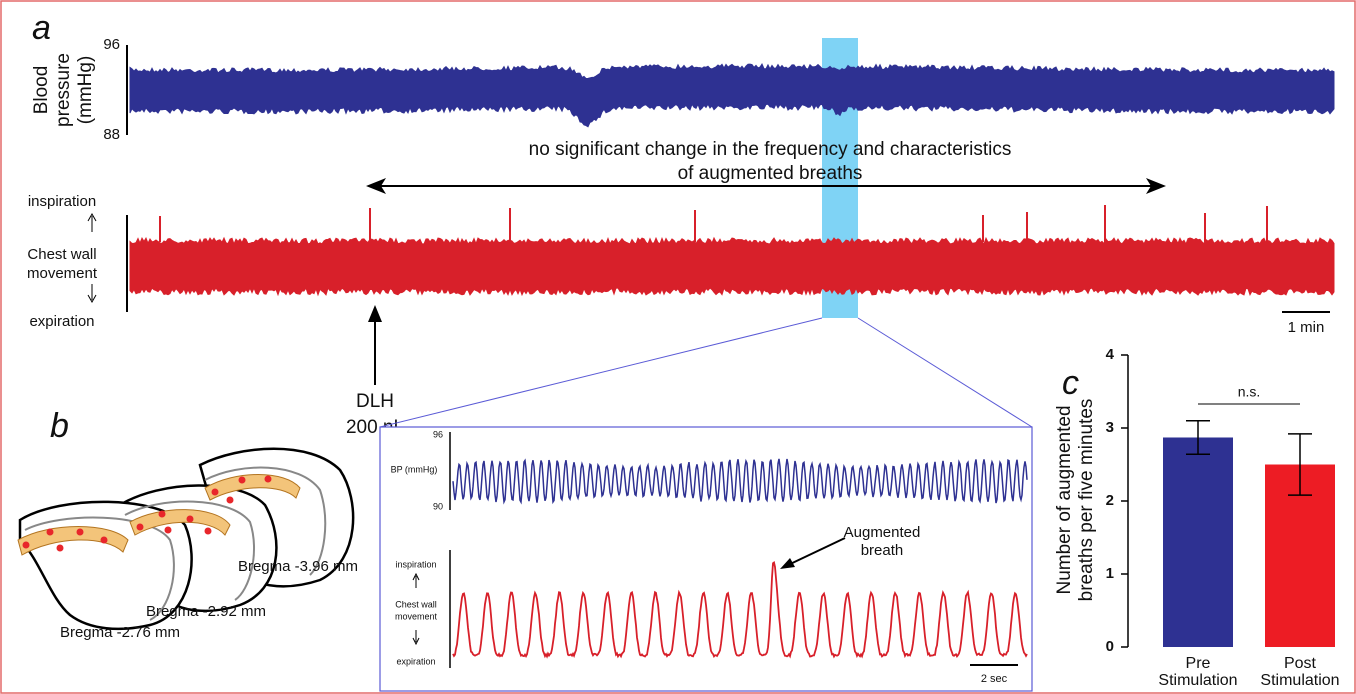 The image size is (1356, 694). What do you see at coordinates (206, 611) in the screenshot?
I see `section-label: Bregma -2.92 mm` at bounding box center [206, 611].